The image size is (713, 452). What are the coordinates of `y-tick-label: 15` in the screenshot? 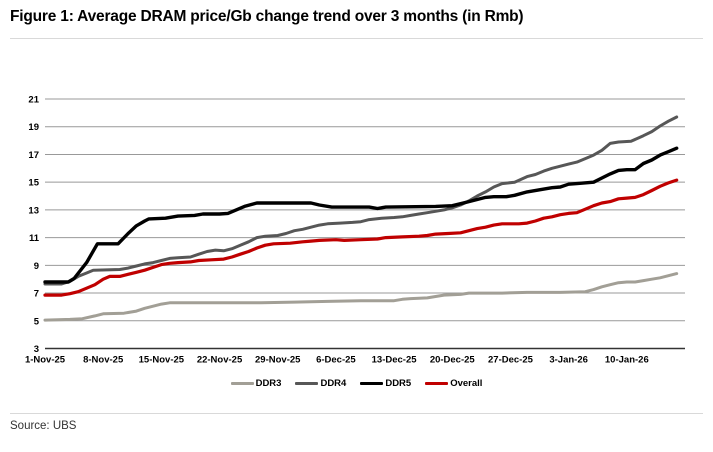 It's located at (33, 183).